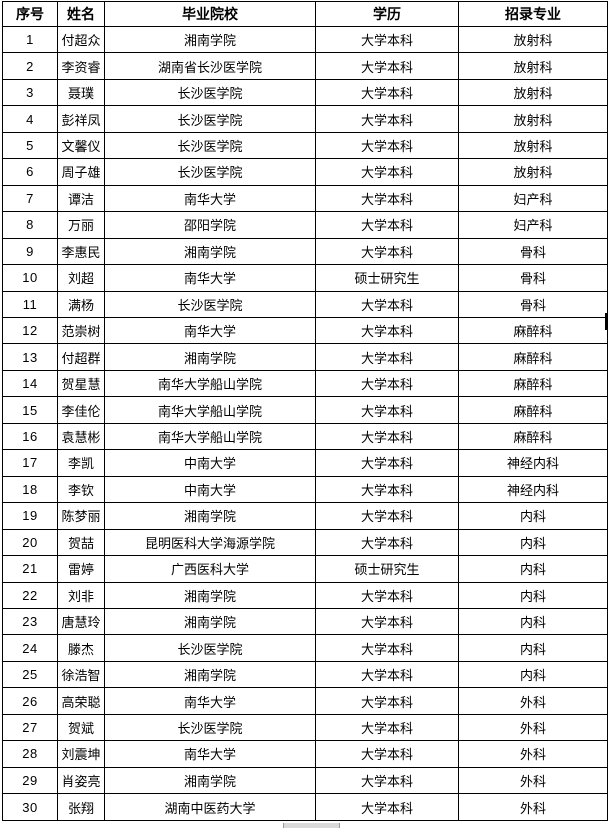  What do you see at coordinates (210, 66) in the screenshot?
I see `cell-school: 湖南省长沙医学院` at bounding box center [210, 66].